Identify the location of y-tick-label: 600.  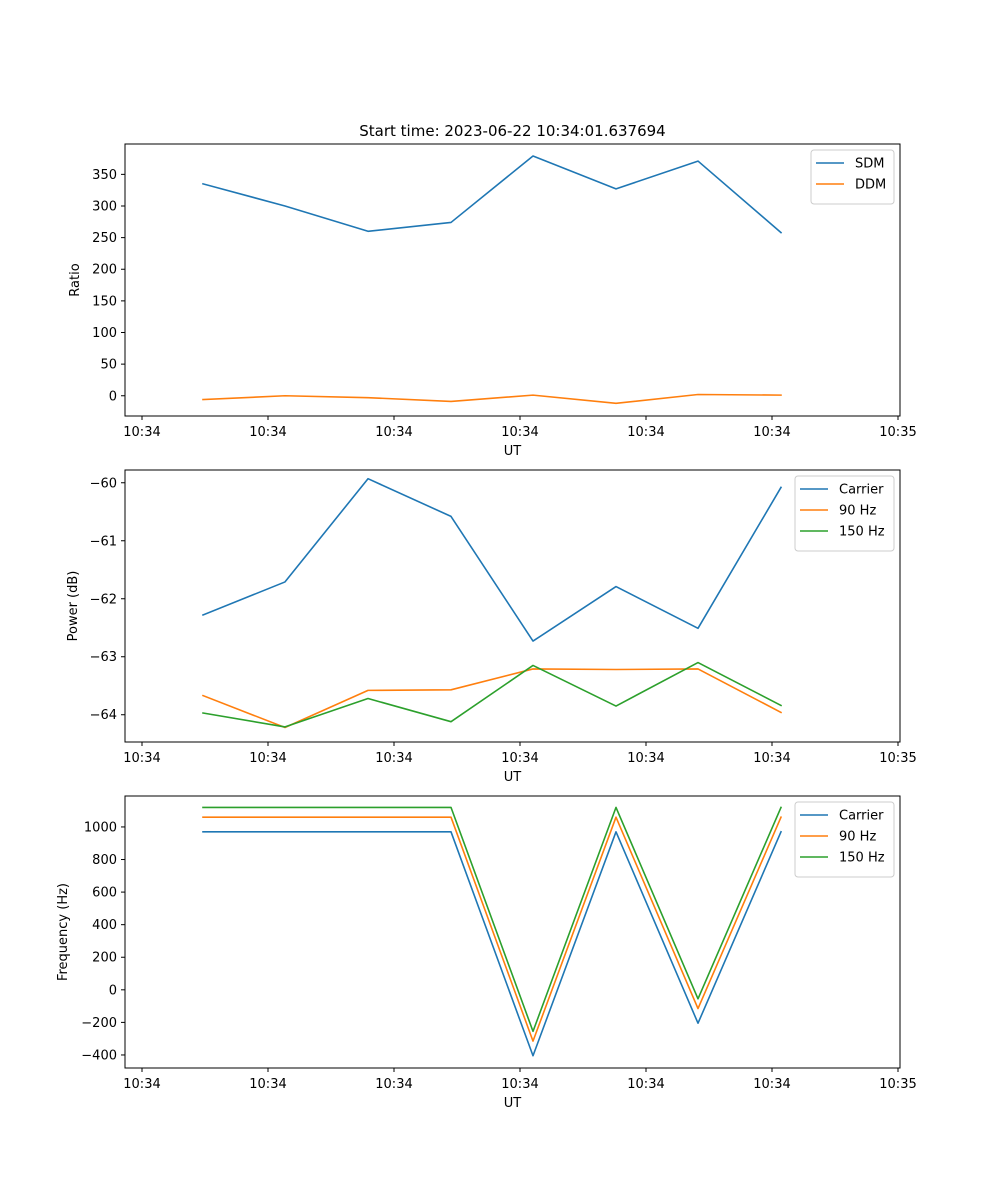
(104, 893).